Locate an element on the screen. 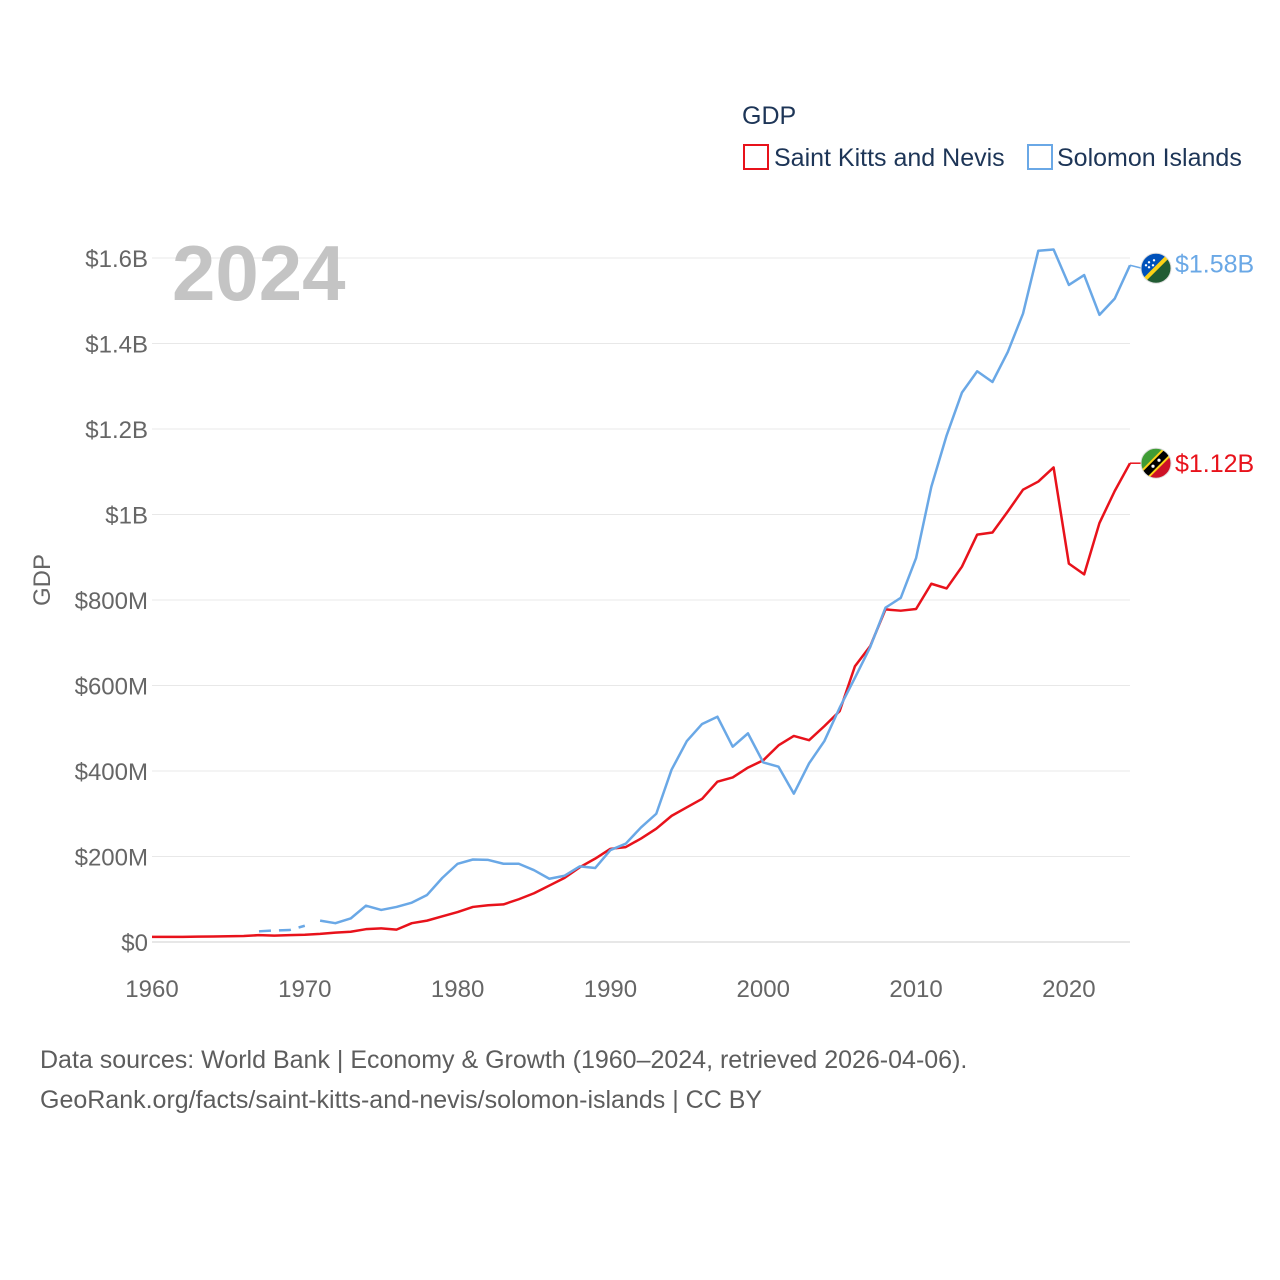 The width and height of the screenshot is (1280, 1280). solomon-islands-flag-icon is located at coordinates (1156, 268).